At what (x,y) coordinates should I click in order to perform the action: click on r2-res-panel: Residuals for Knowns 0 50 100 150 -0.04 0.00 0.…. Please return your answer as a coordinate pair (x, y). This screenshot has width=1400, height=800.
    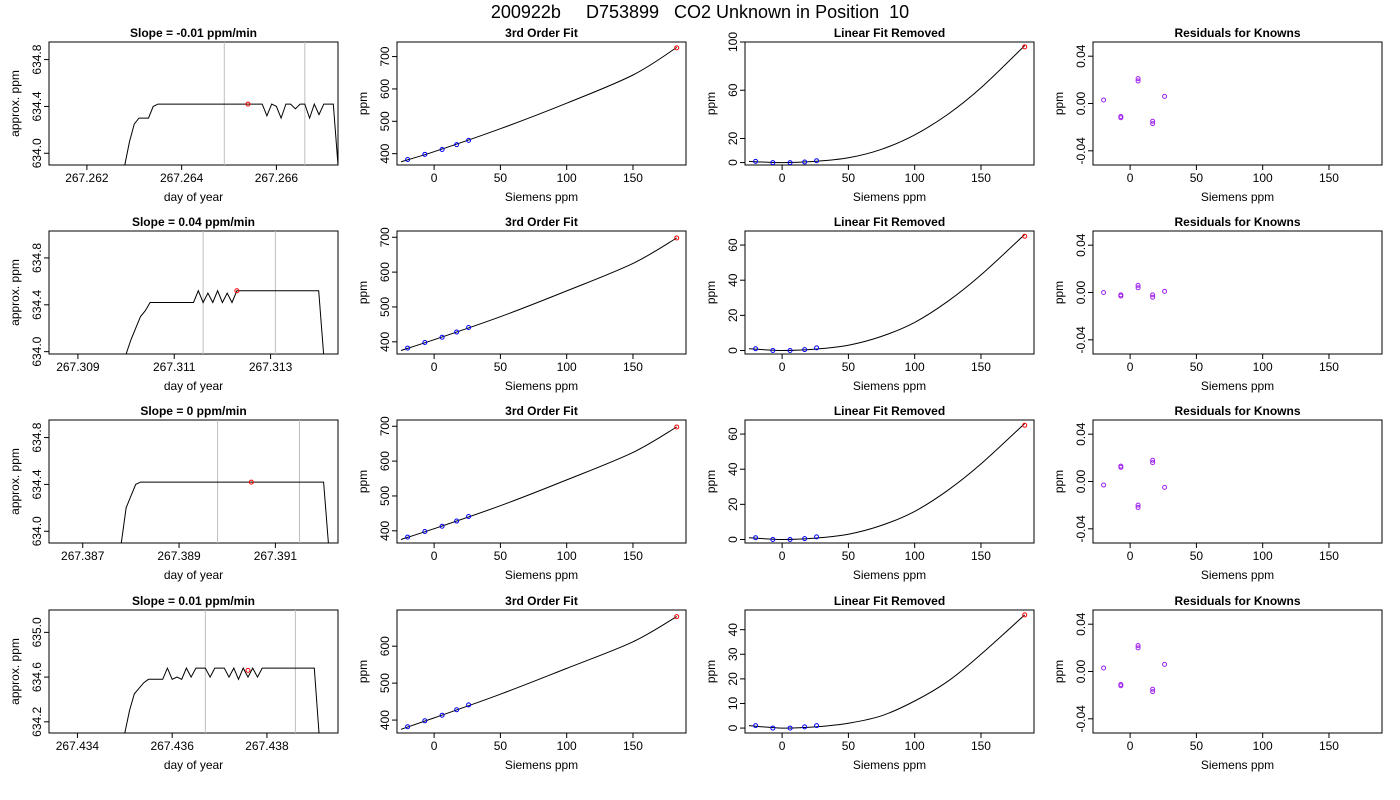
    Looking at the image, I should click on (1217, 304).